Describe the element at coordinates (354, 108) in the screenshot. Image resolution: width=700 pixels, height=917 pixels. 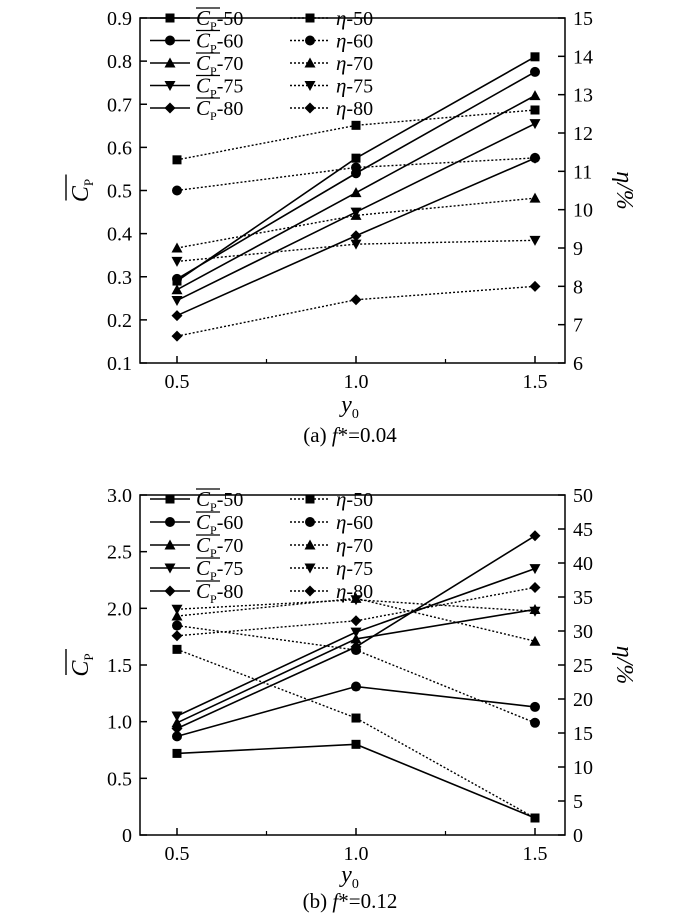
I see `legend-label: η-80` at that location.